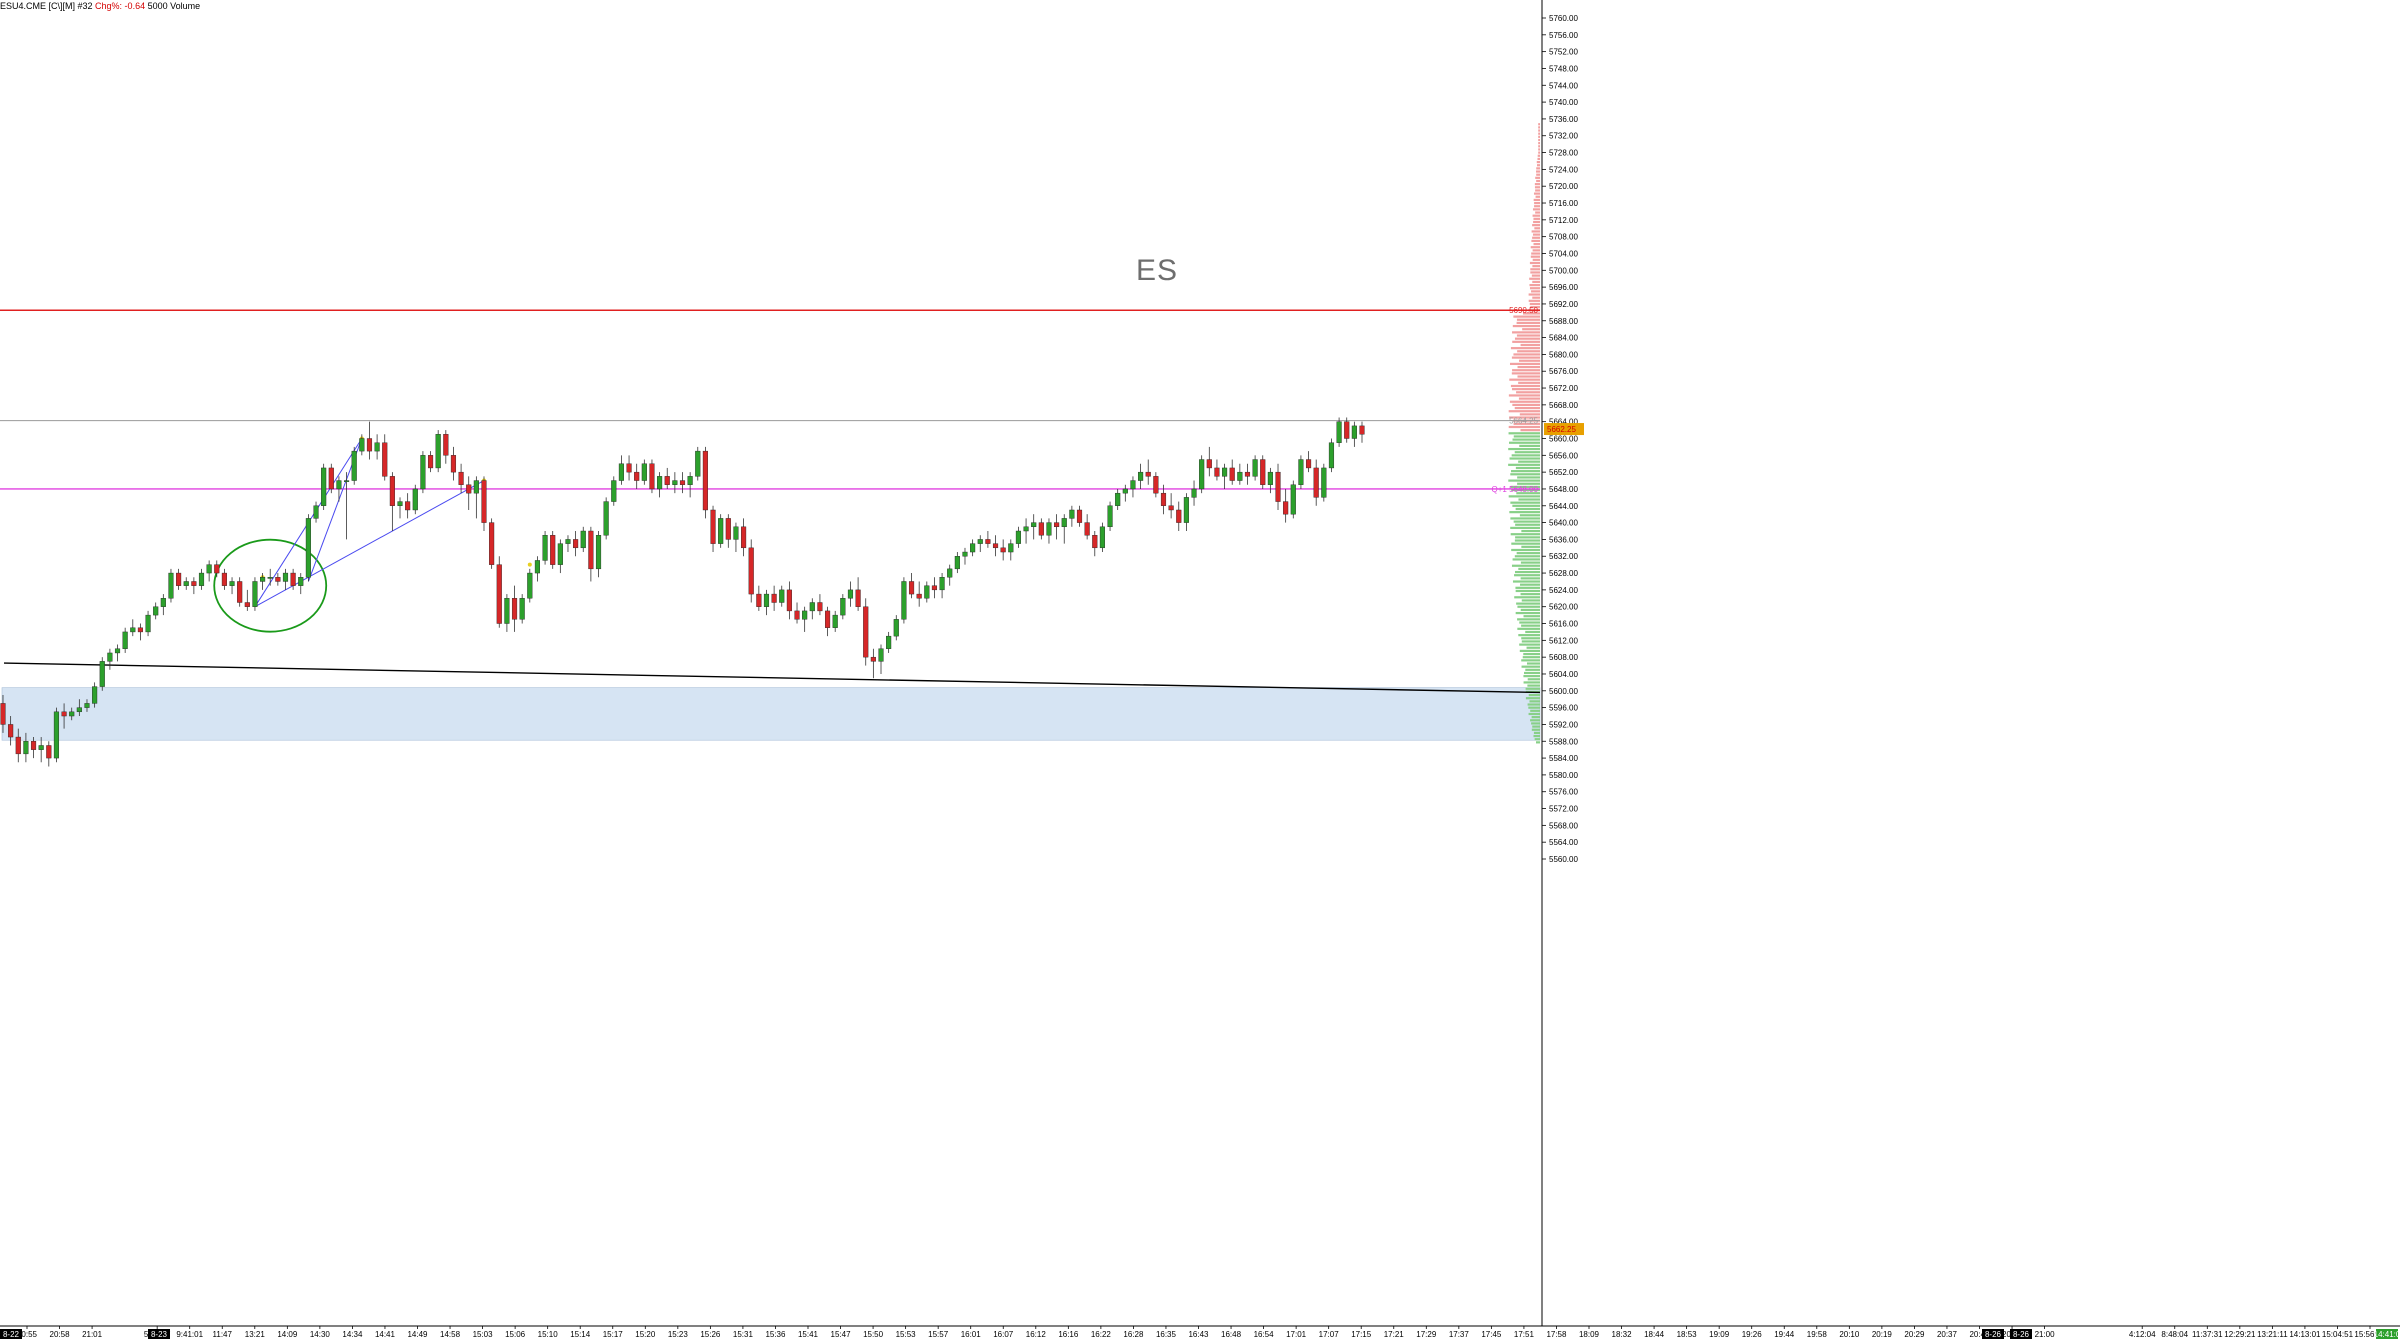  What do you see at coordinates (1563, 68) in the screenshot?
I see `price-tick-label: 5748.00` at bounding box center [1563, 68].